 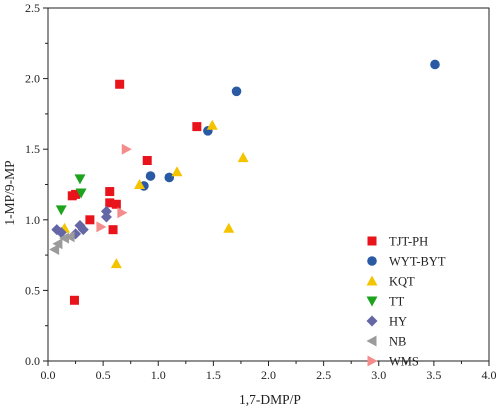 What do you see at coordinates (404, 362) in the screenshot?
I see `legend-label: WMS` at bounding box center [404, 362].